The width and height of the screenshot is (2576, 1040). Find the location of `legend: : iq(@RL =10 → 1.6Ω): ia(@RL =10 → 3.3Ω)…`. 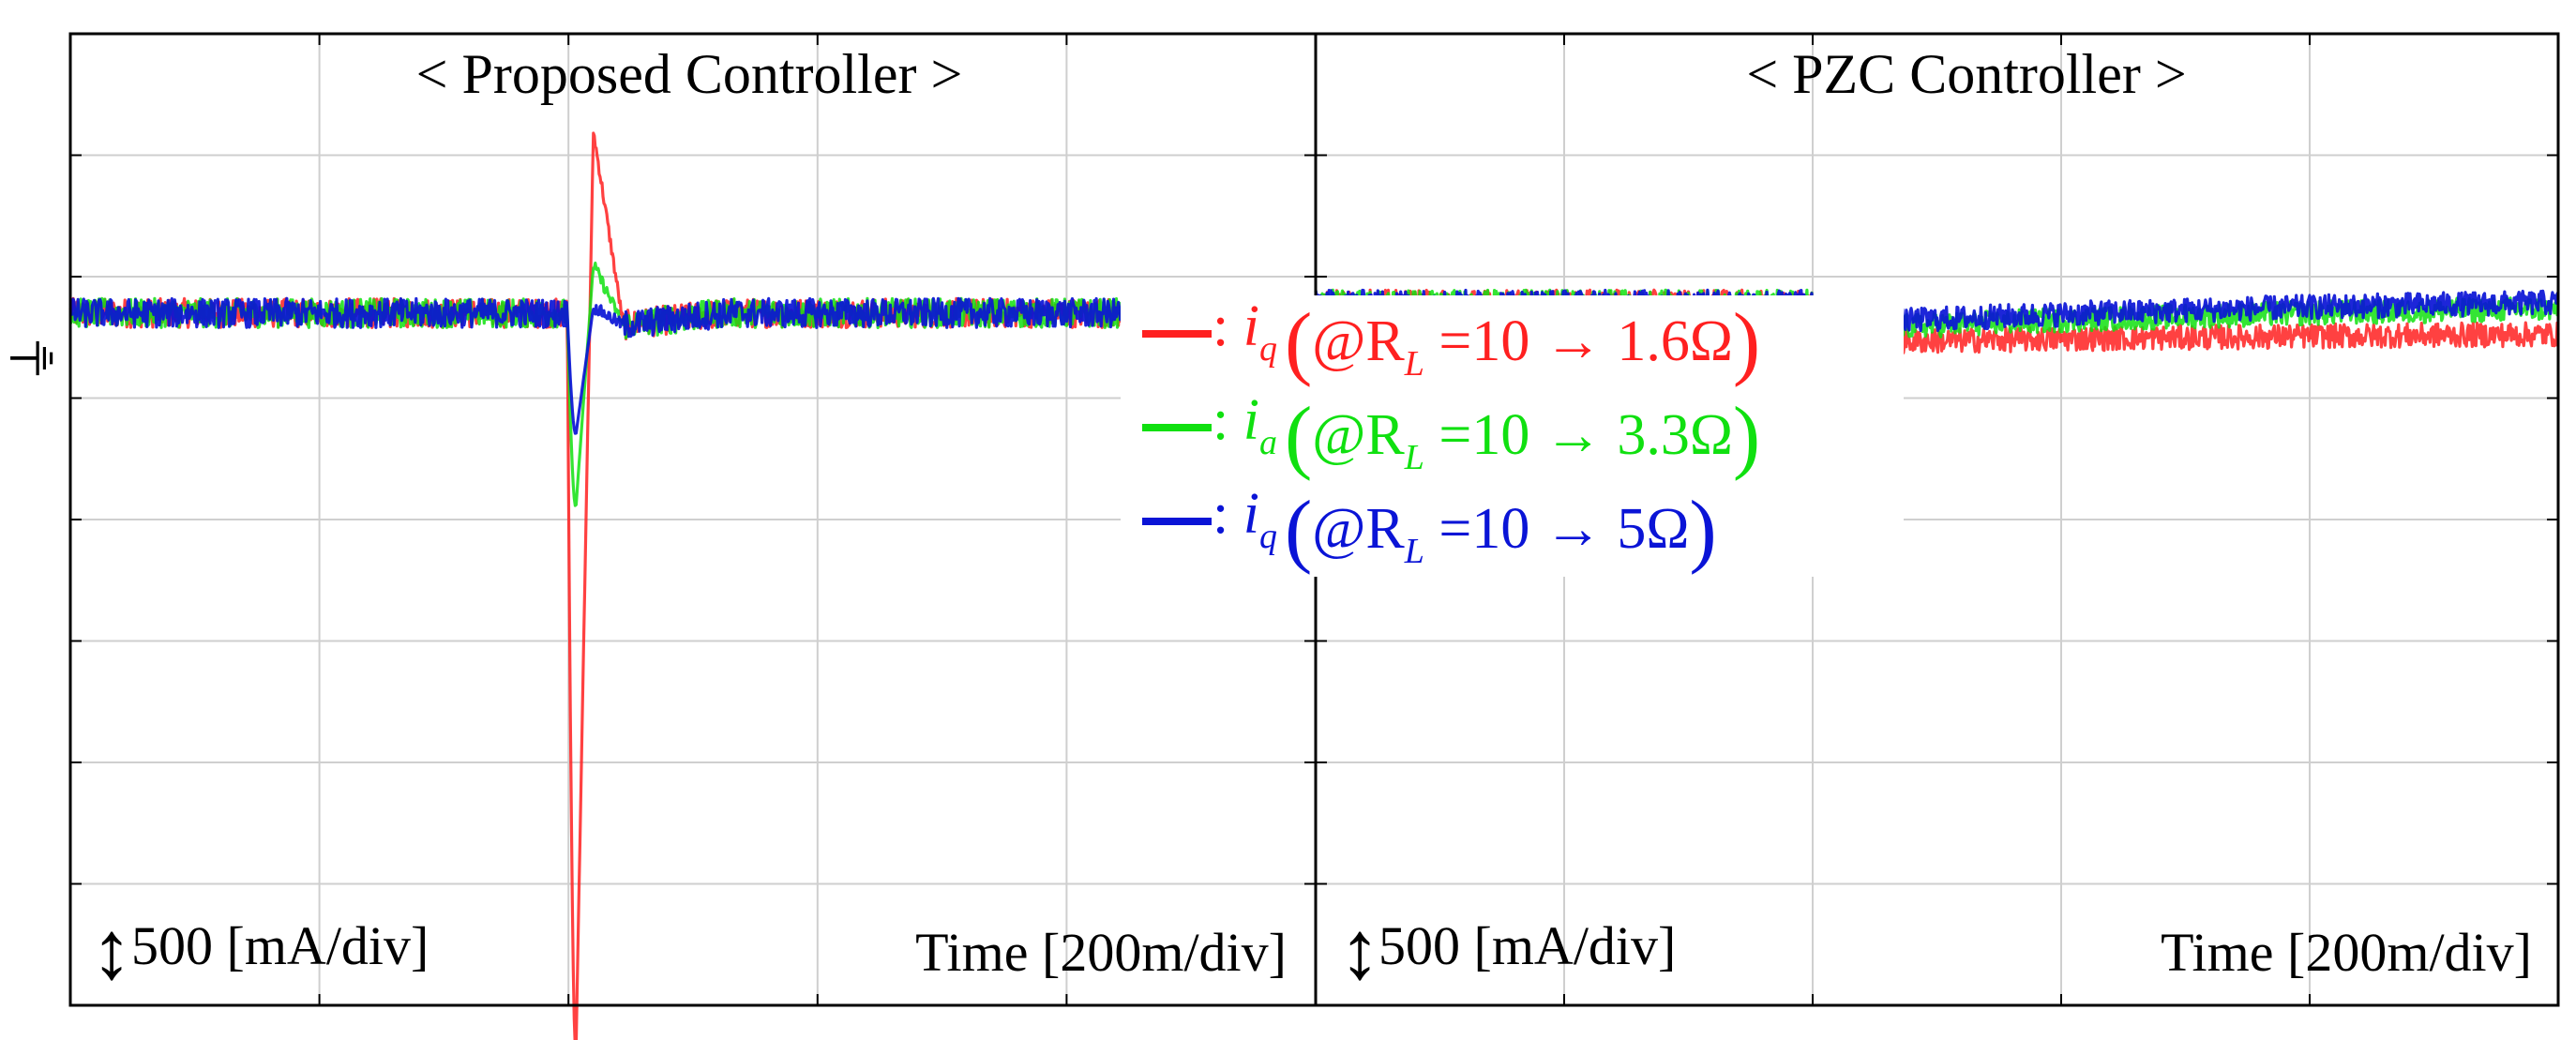

legend: : iq(@RL =10 → 1.6Ω): ia(@RL =10 → 3.3Ω)… is located at coordinates (1512, 435).